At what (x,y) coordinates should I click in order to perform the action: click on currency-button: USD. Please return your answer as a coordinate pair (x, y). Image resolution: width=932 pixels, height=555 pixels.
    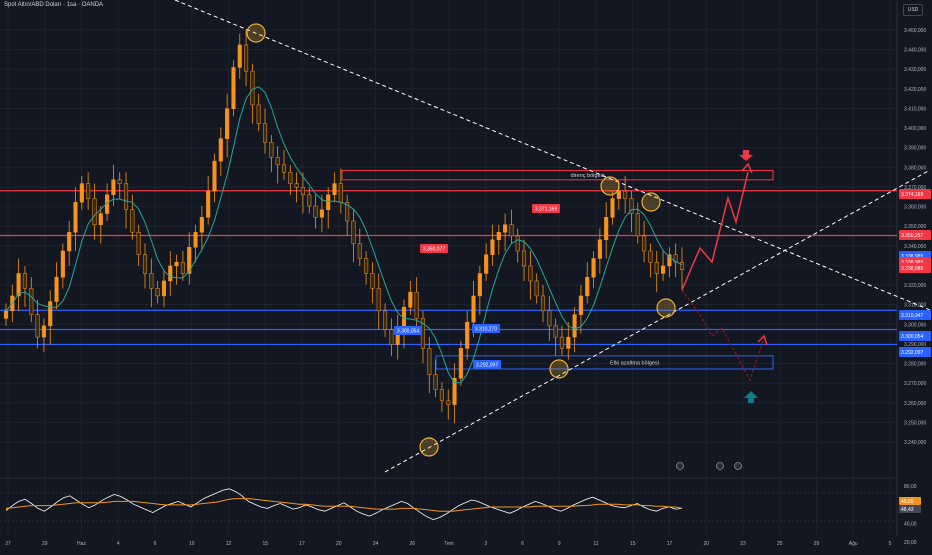
    Looking at the image, I should click on (913, 10).